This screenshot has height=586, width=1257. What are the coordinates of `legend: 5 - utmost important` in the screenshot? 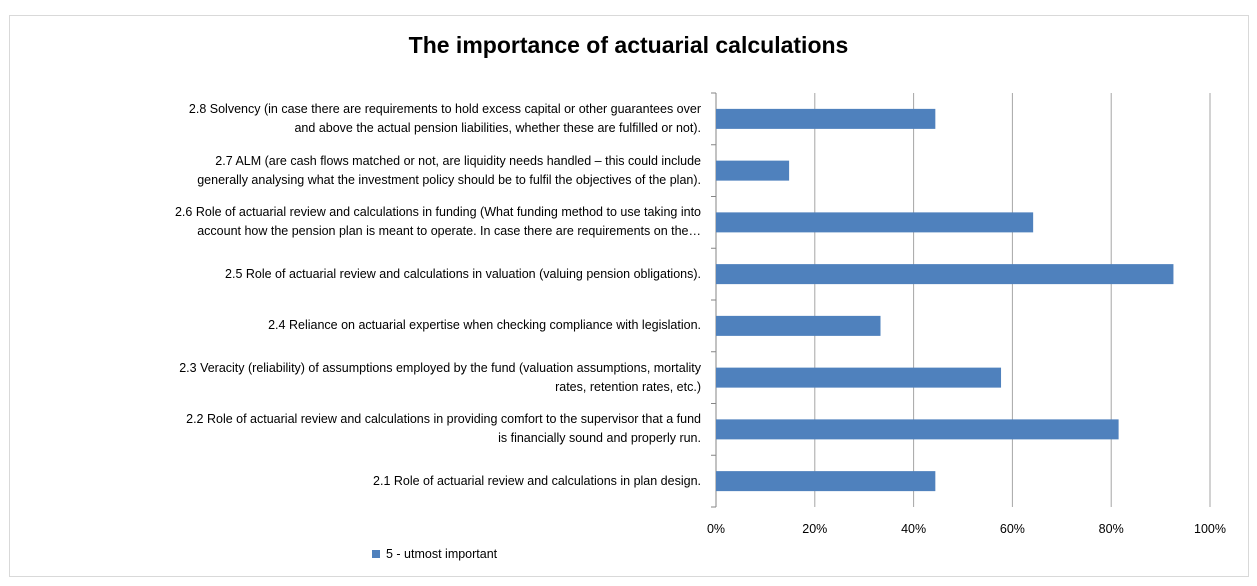 It's located at (434, 554).